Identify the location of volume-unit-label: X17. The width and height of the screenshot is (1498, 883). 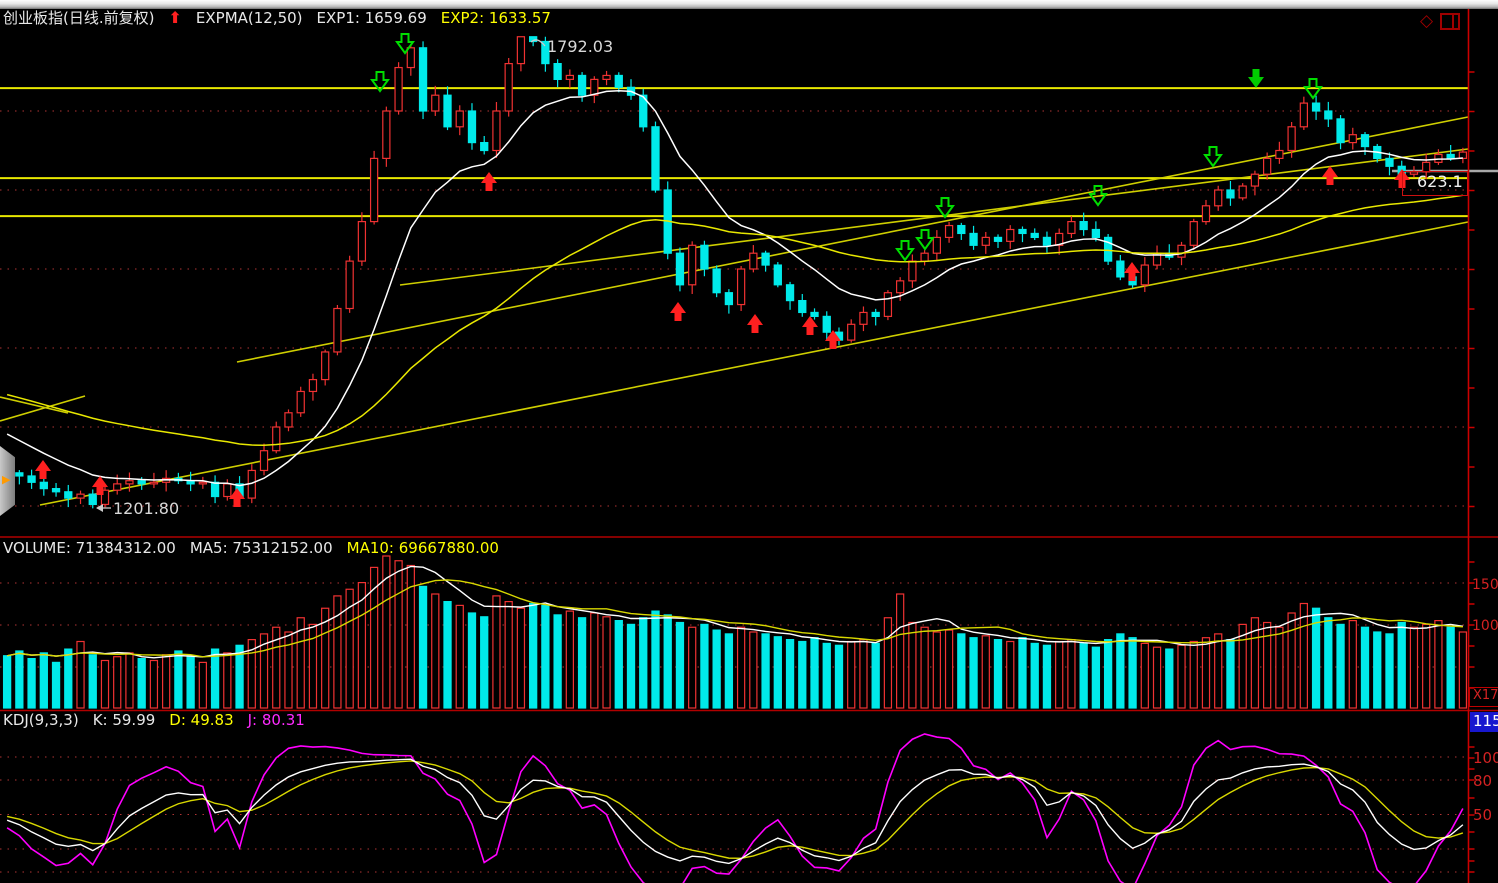
(1483, 697).